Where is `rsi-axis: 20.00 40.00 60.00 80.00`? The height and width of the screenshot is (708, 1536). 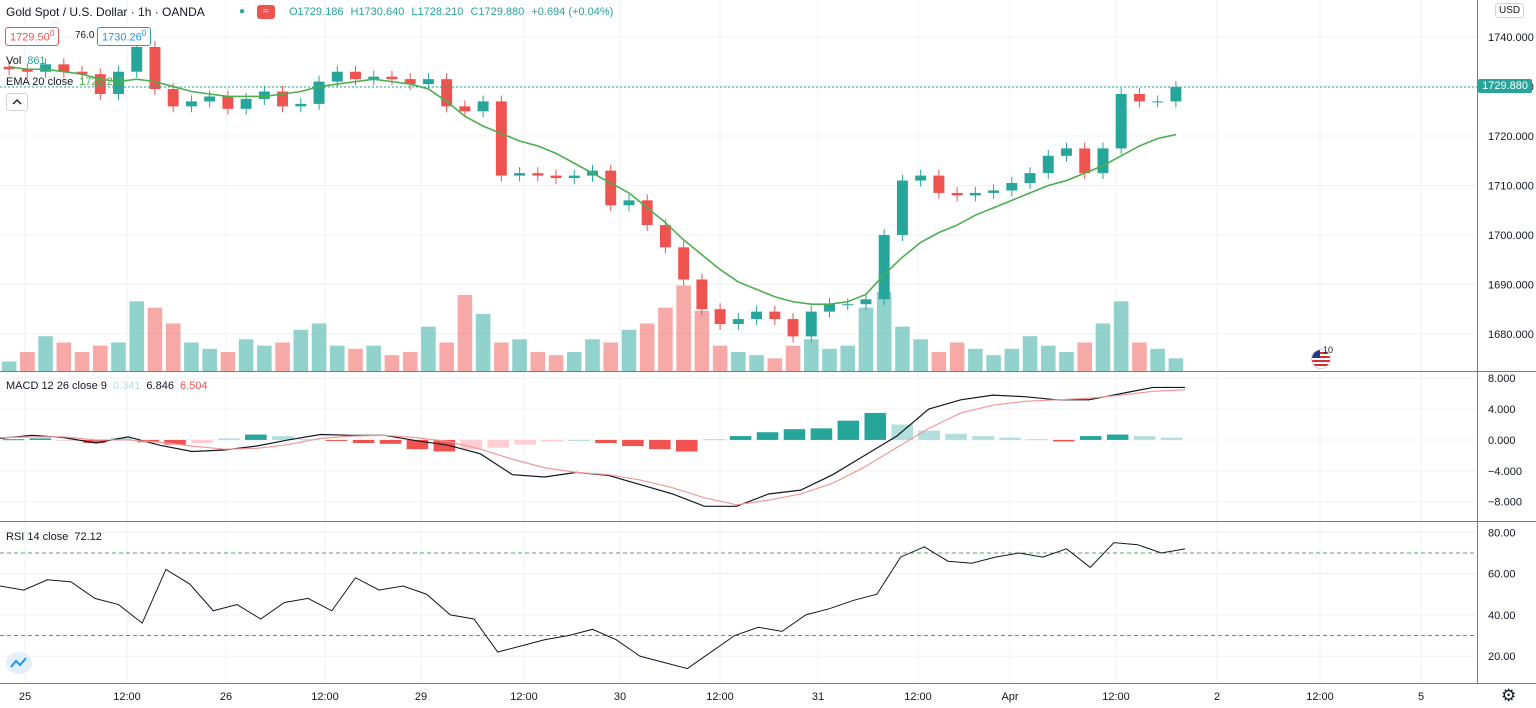
rsi-axis: 20.00 40.00 60.00 80.00 is located at coordinates (1502, 595).